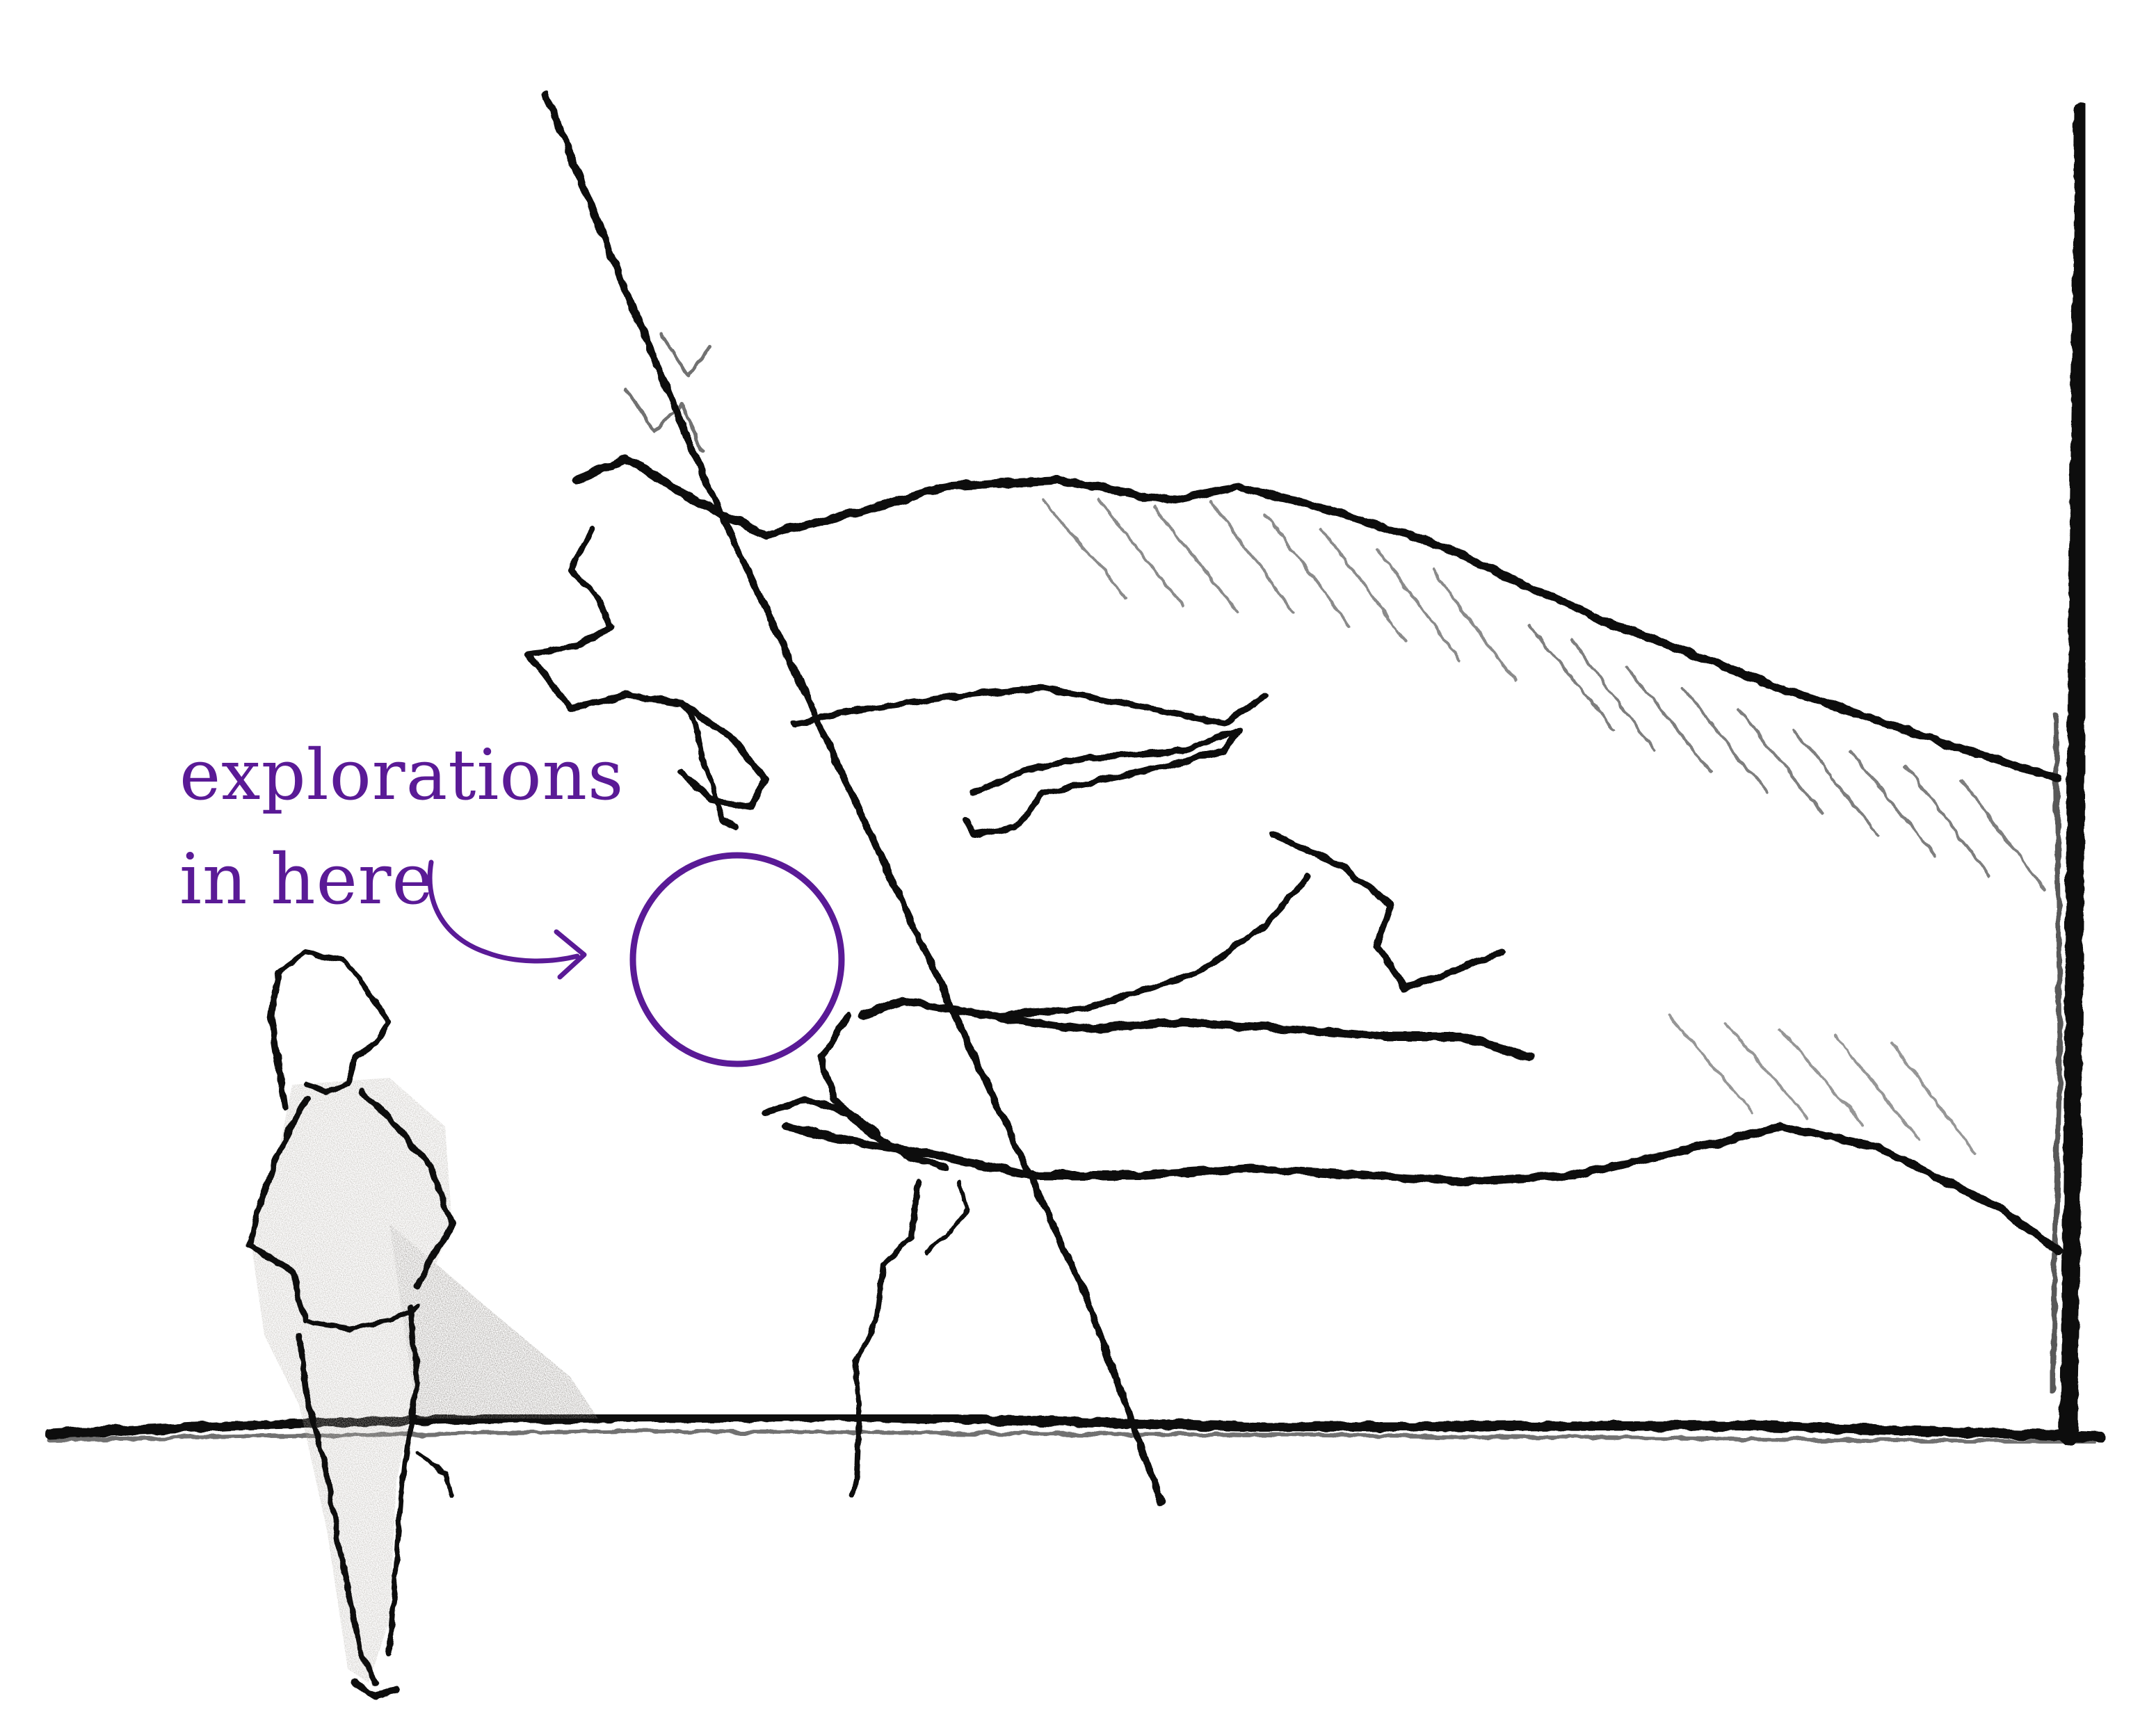 The width and height of the screenshot is (2156, 1728). Describe the element at coordinates (402, 775) in the screenshot. I see `annotation-line-1: explorations` at that location.